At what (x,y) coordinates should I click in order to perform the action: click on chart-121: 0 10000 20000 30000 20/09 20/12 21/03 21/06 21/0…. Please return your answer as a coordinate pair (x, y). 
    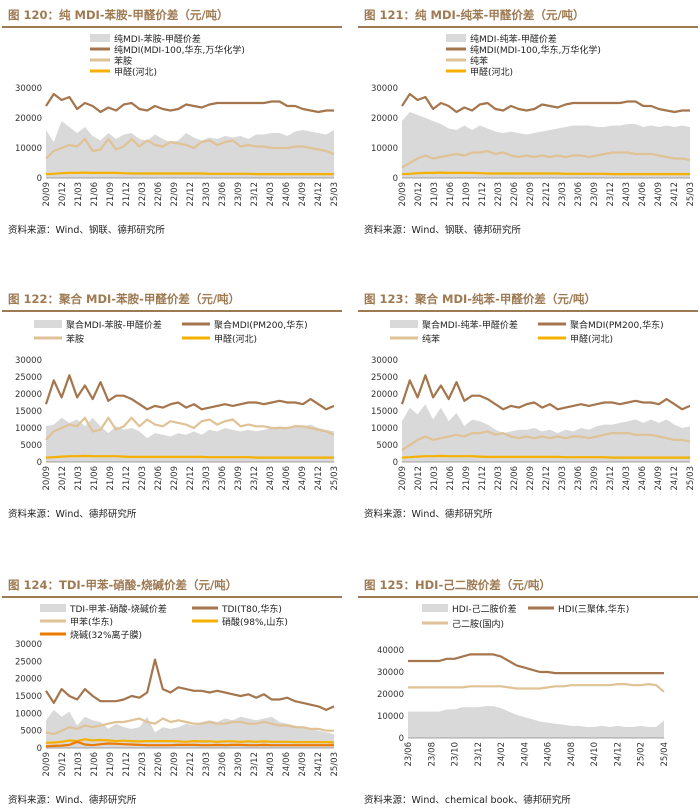
    Looking at the image, I should click on (533, 120).